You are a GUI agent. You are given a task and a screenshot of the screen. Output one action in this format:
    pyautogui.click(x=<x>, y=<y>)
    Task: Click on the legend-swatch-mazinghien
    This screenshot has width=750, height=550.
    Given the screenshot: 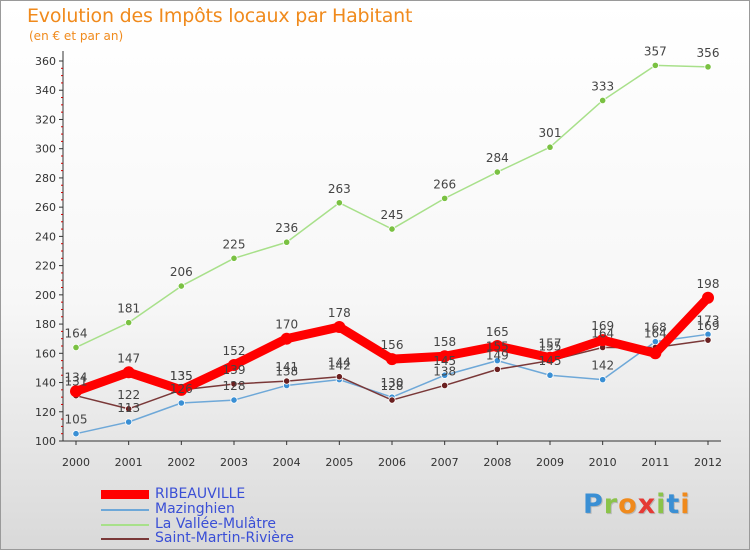 What is the action you would take?
    pyautogui.click(x=125, y=510)
    